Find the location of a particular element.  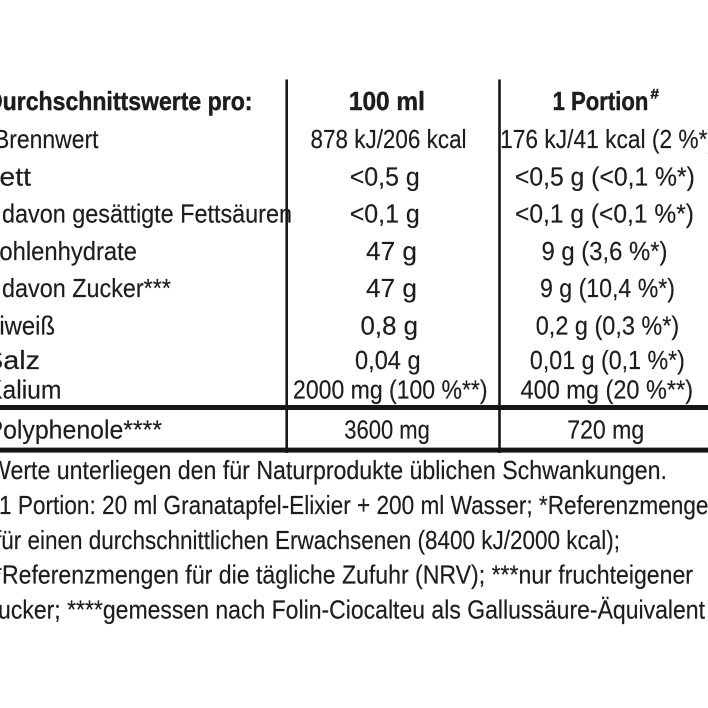

svg-text: 100 ml is located at coordinates (387, 101).